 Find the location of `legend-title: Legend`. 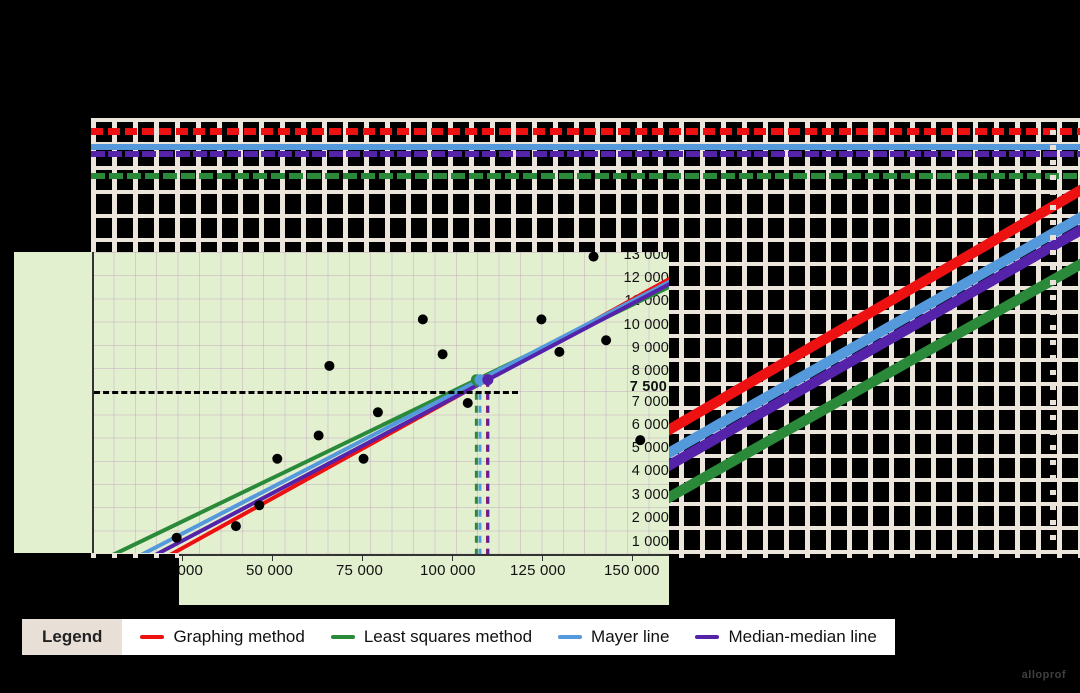

legend-title: Legend is located at coordinates (72, 637).